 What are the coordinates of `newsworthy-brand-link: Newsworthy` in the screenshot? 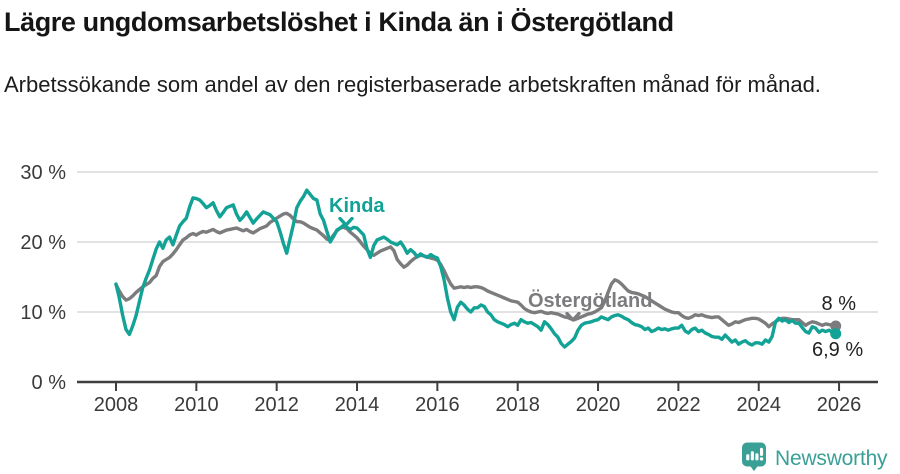 It's located at (814, 457).